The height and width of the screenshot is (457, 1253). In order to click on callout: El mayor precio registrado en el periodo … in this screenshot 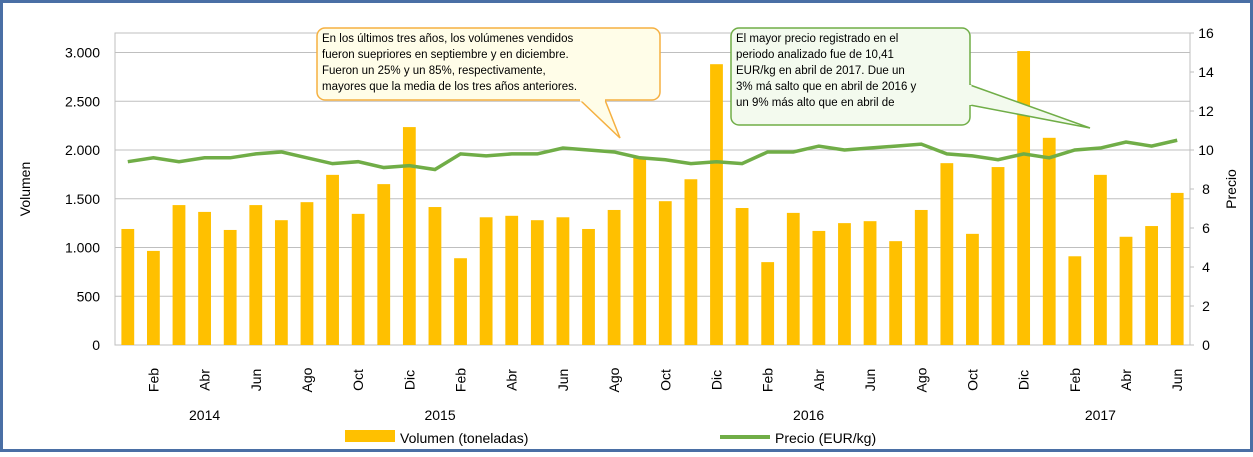, I will do `click(910, 78)`.